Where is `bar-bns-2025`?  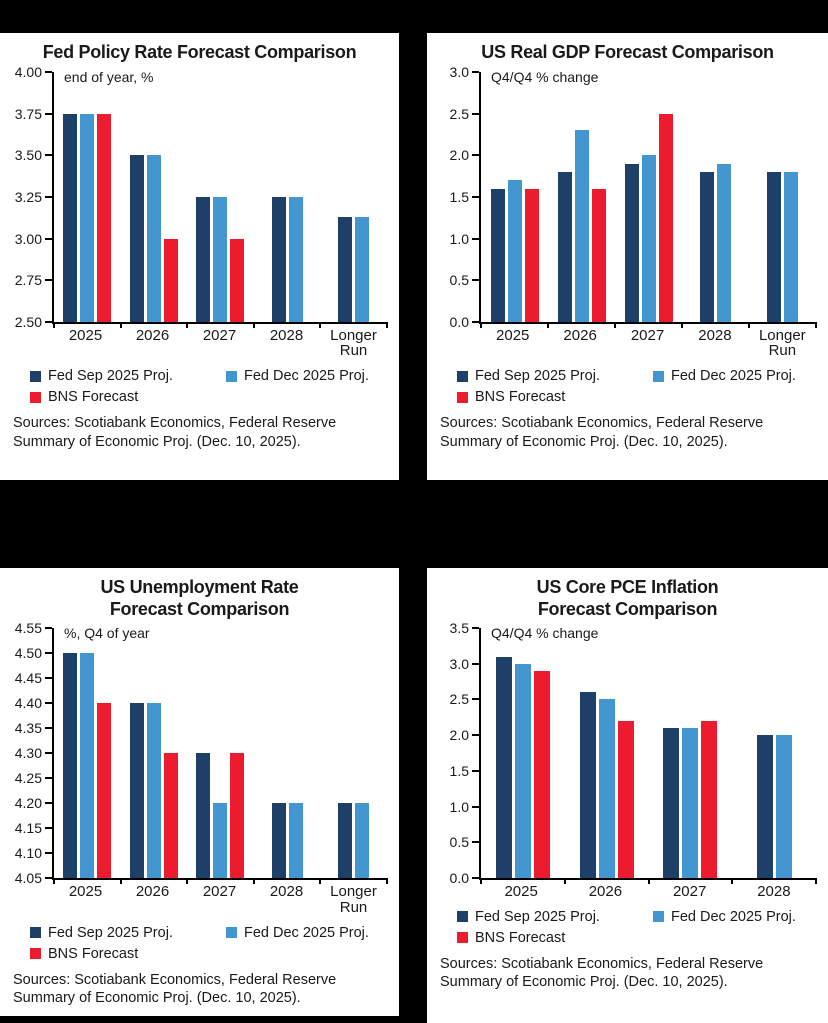
bar-bns-2025 is located at coordinates (541, 775).